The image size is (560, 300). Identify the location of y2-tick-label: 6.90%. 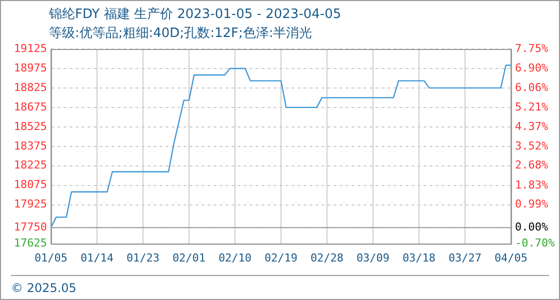
(531, 67).